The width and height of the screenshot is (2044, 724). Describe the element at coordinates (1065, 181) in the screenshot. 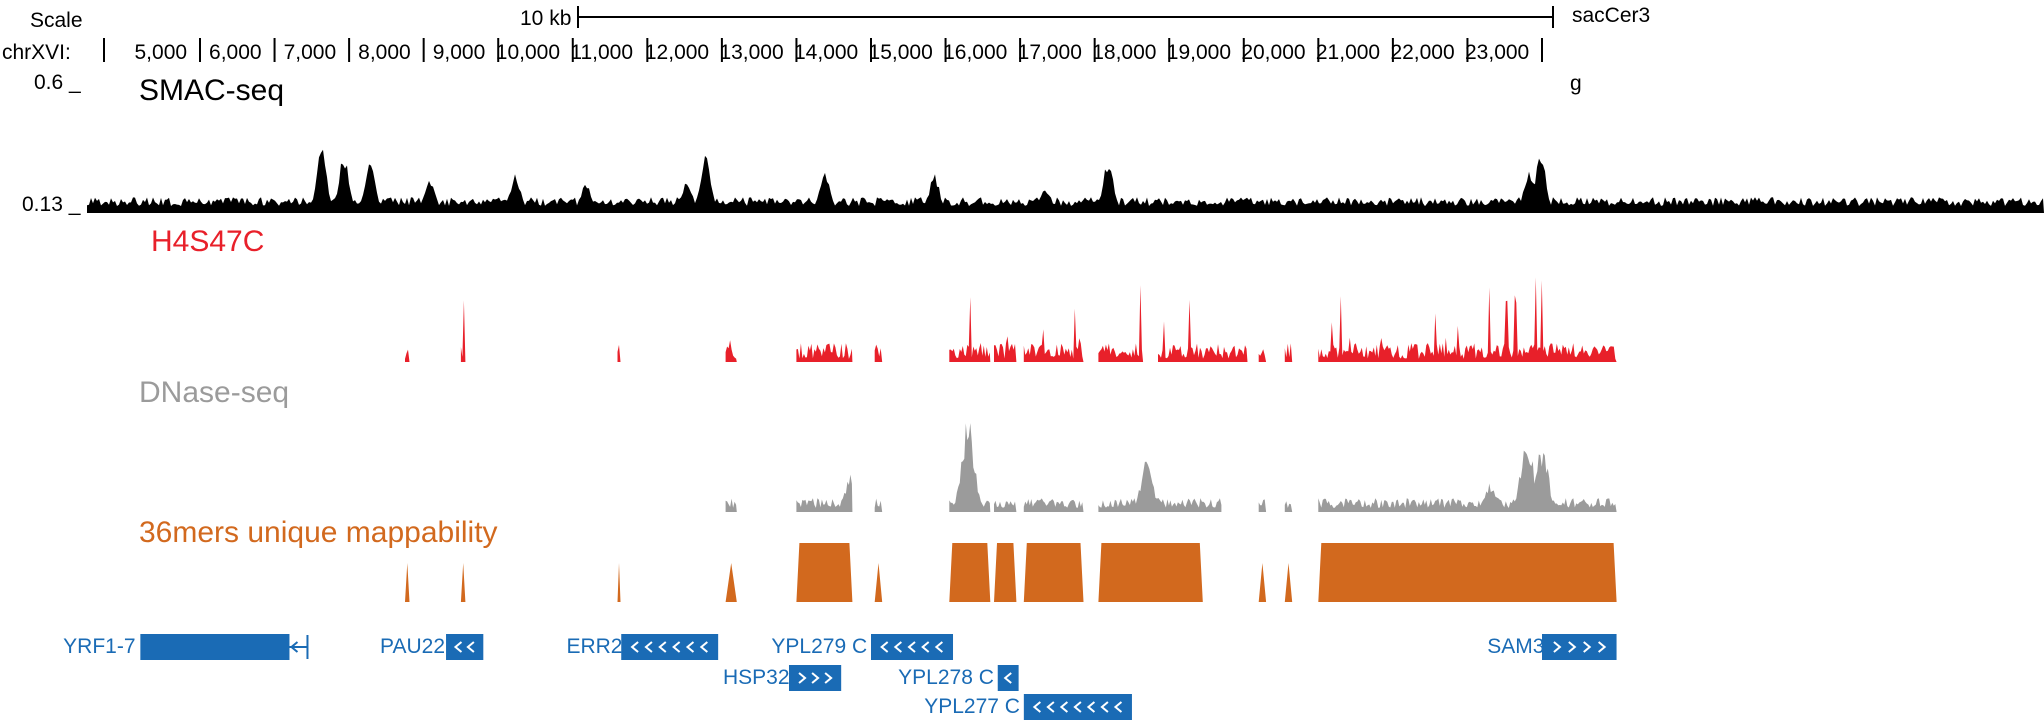

I see `smac-seq-series` at that location.